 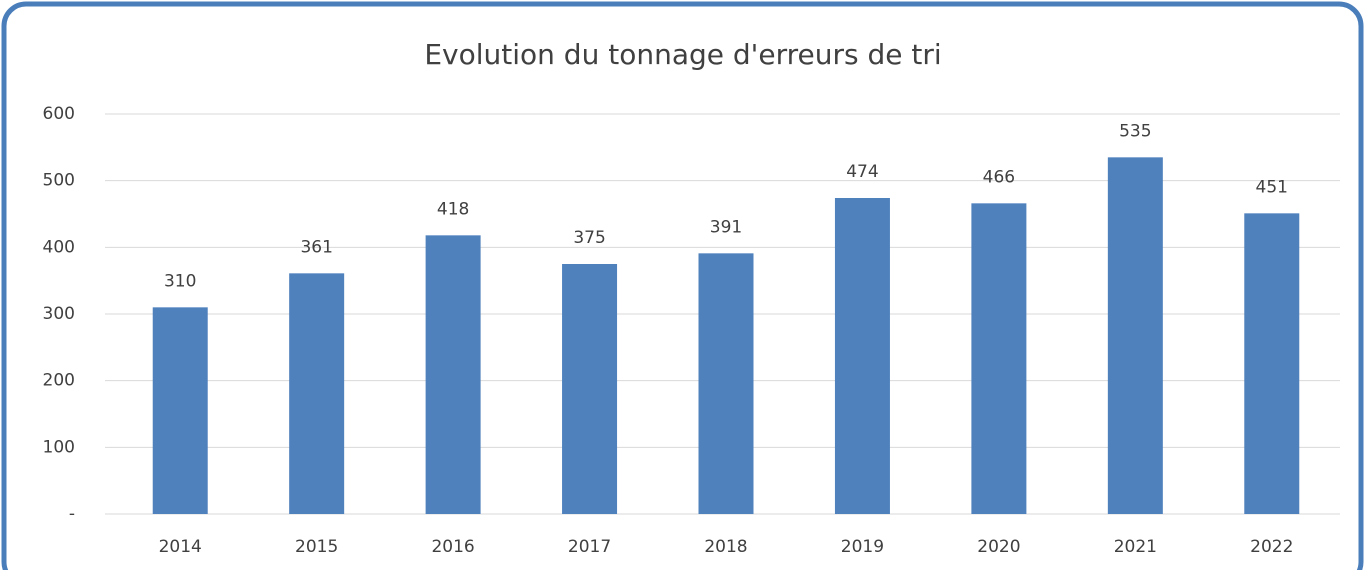 I want to click on data-label: 310, so click(x=180, y=281).